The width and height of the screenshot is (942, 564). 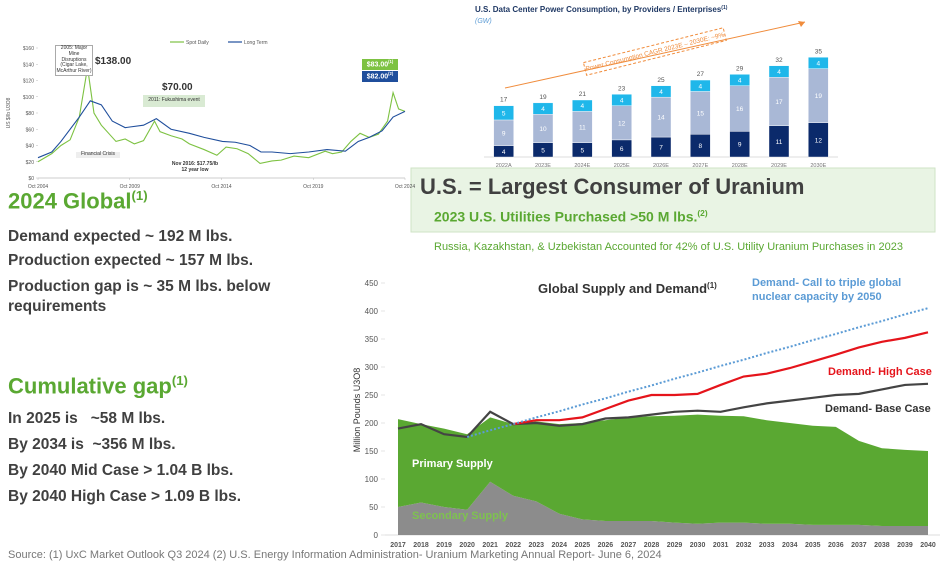 What do you see at coordinates (256, 43) in the screenshot?
I see `legend-label: Long Term` at bounding box center [256, 43].